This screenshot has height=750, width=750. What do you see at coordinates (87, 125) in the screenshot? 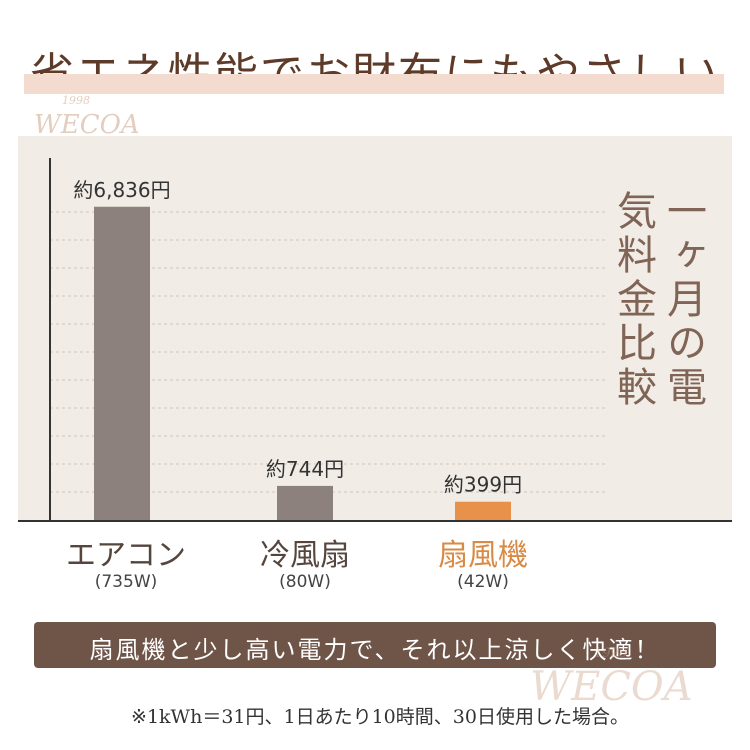
I see `logo-wordmark: WECOA` at bounding box center [87, 125].